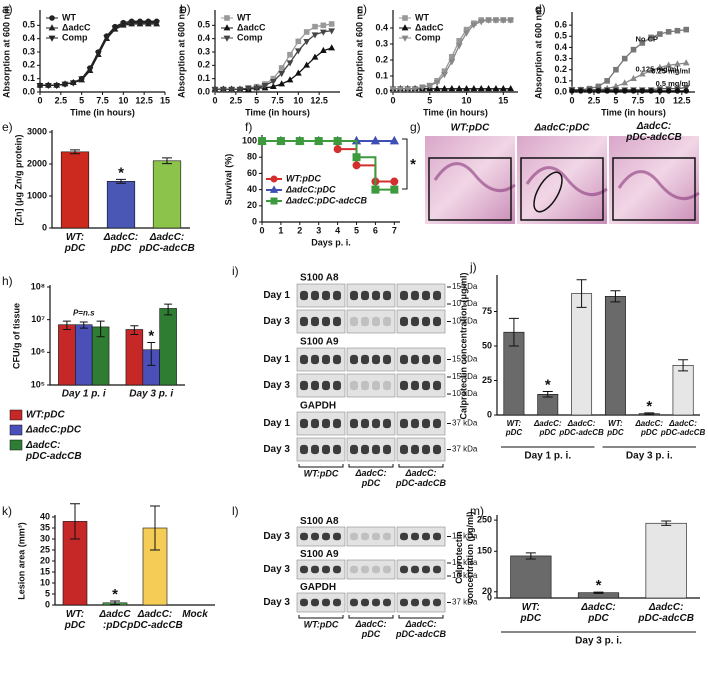 The image size is (708, 674). What do you see at coordinates (421, 478) in the screenshot?
I see `group-label: ΔadcC: pDC-adcCB` at bounding box center [421, 478].